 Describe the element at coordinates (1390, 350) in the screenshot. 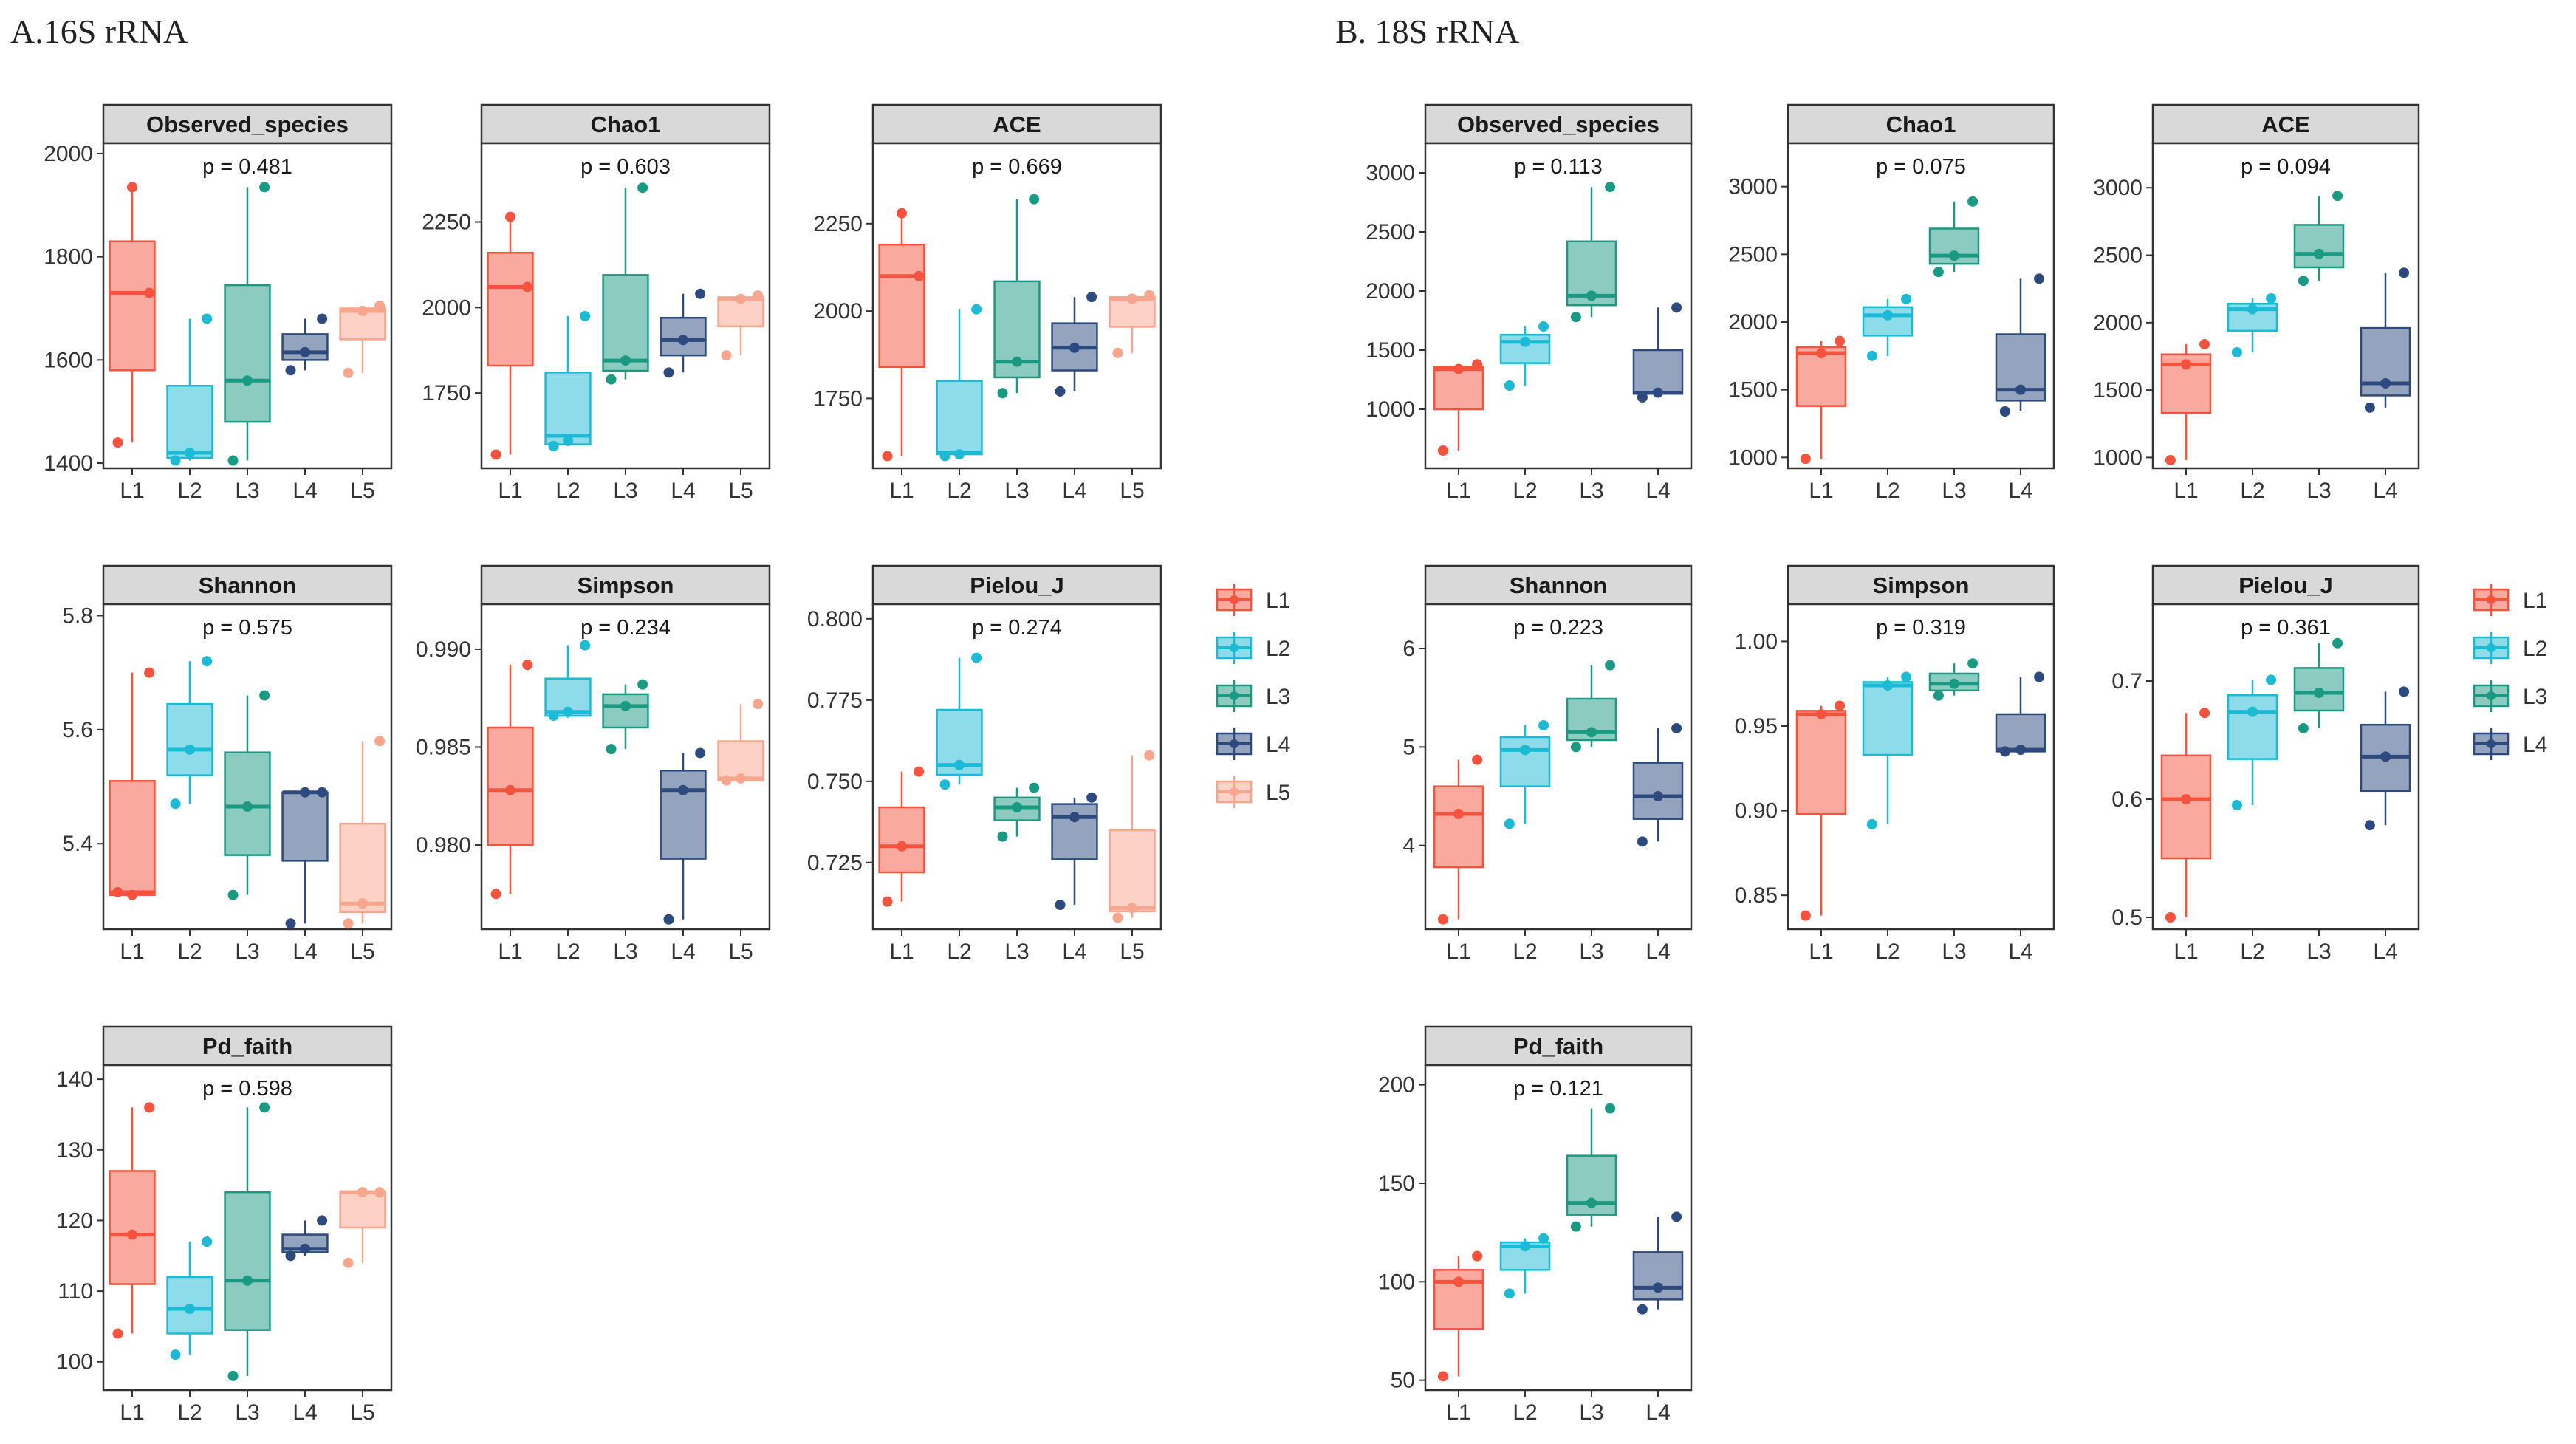

I see `y-tick-label: 1500` at that location.